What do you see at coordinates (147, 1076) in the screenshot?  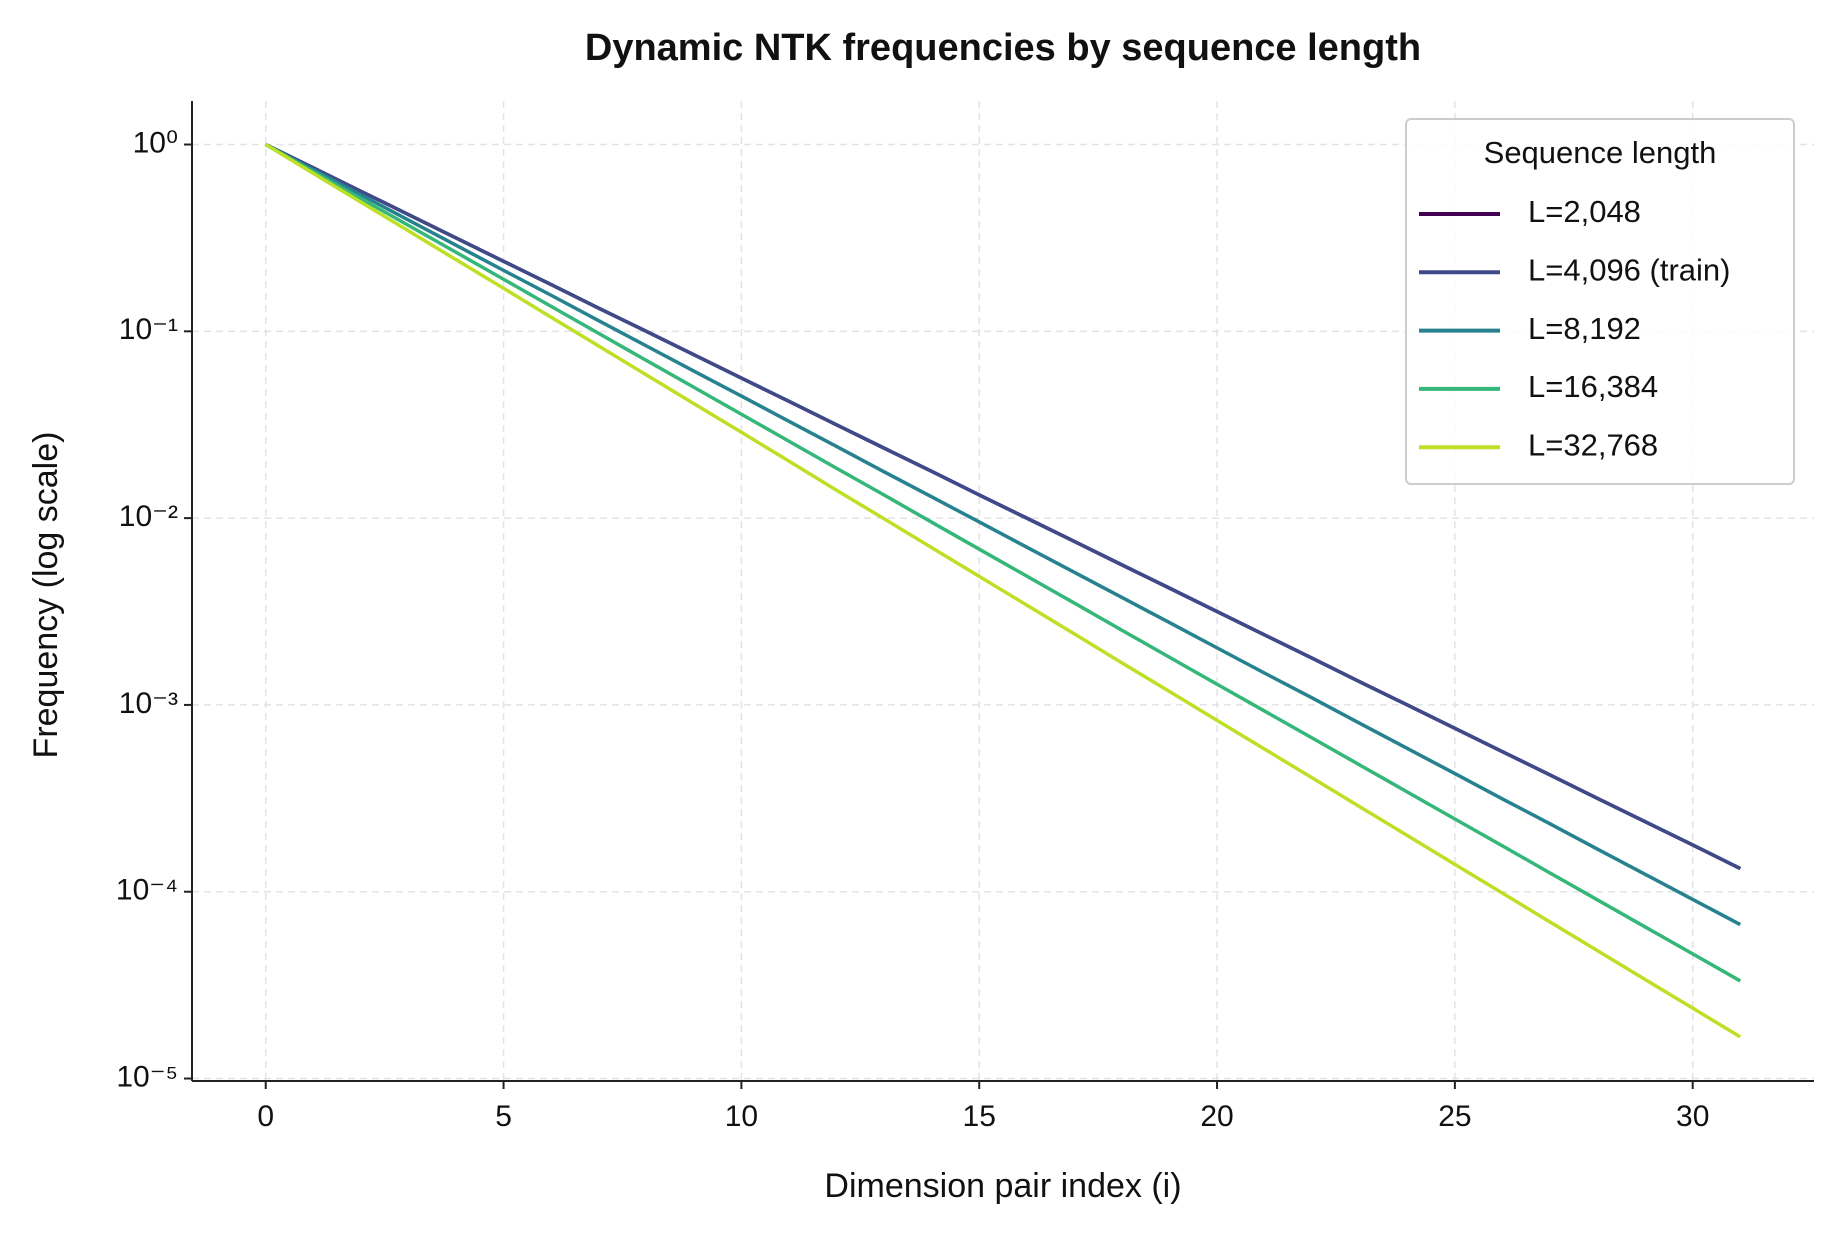 I see `y-tick-label: 10⁻⁵` at bounding box center [147, 1076].